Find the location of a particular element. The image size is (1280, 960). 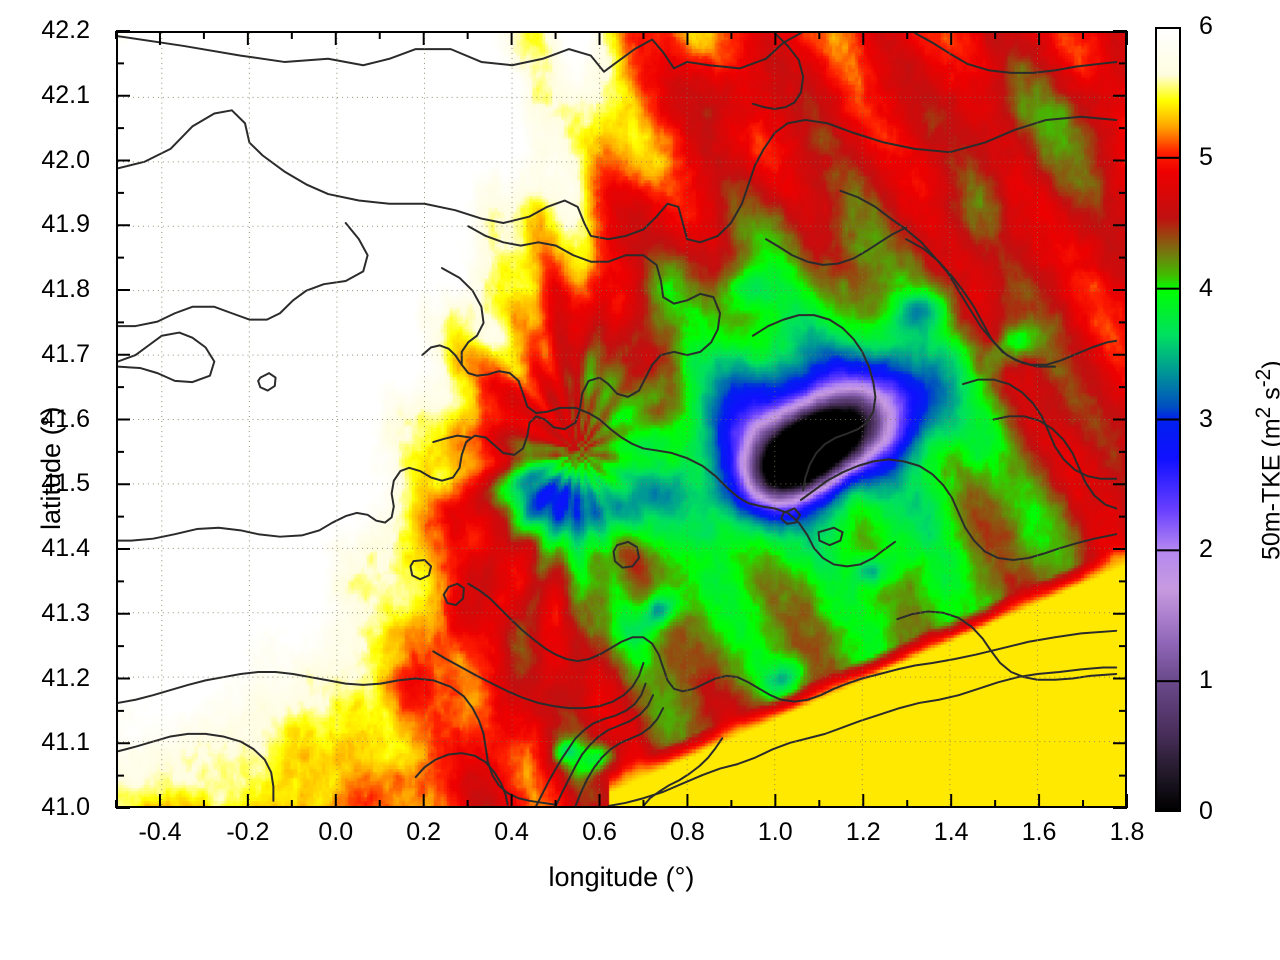

x-tick-label: 0.4 is located at coordinates (511, 832).